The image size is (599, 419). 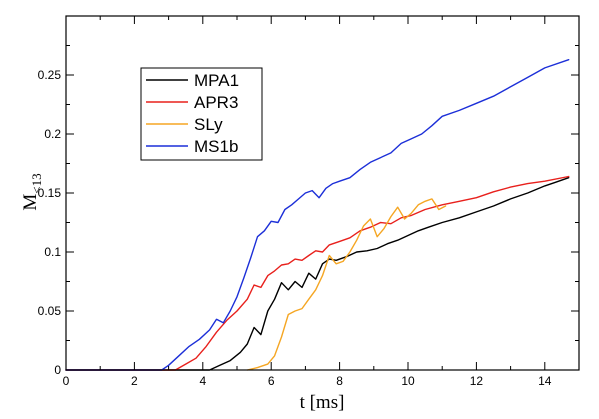 What do you see at coordinates (192, 113) in the screenshot?
I see `legend-items: MPA1 APR3 SLy MS1b` at bounding box center [192, 113].